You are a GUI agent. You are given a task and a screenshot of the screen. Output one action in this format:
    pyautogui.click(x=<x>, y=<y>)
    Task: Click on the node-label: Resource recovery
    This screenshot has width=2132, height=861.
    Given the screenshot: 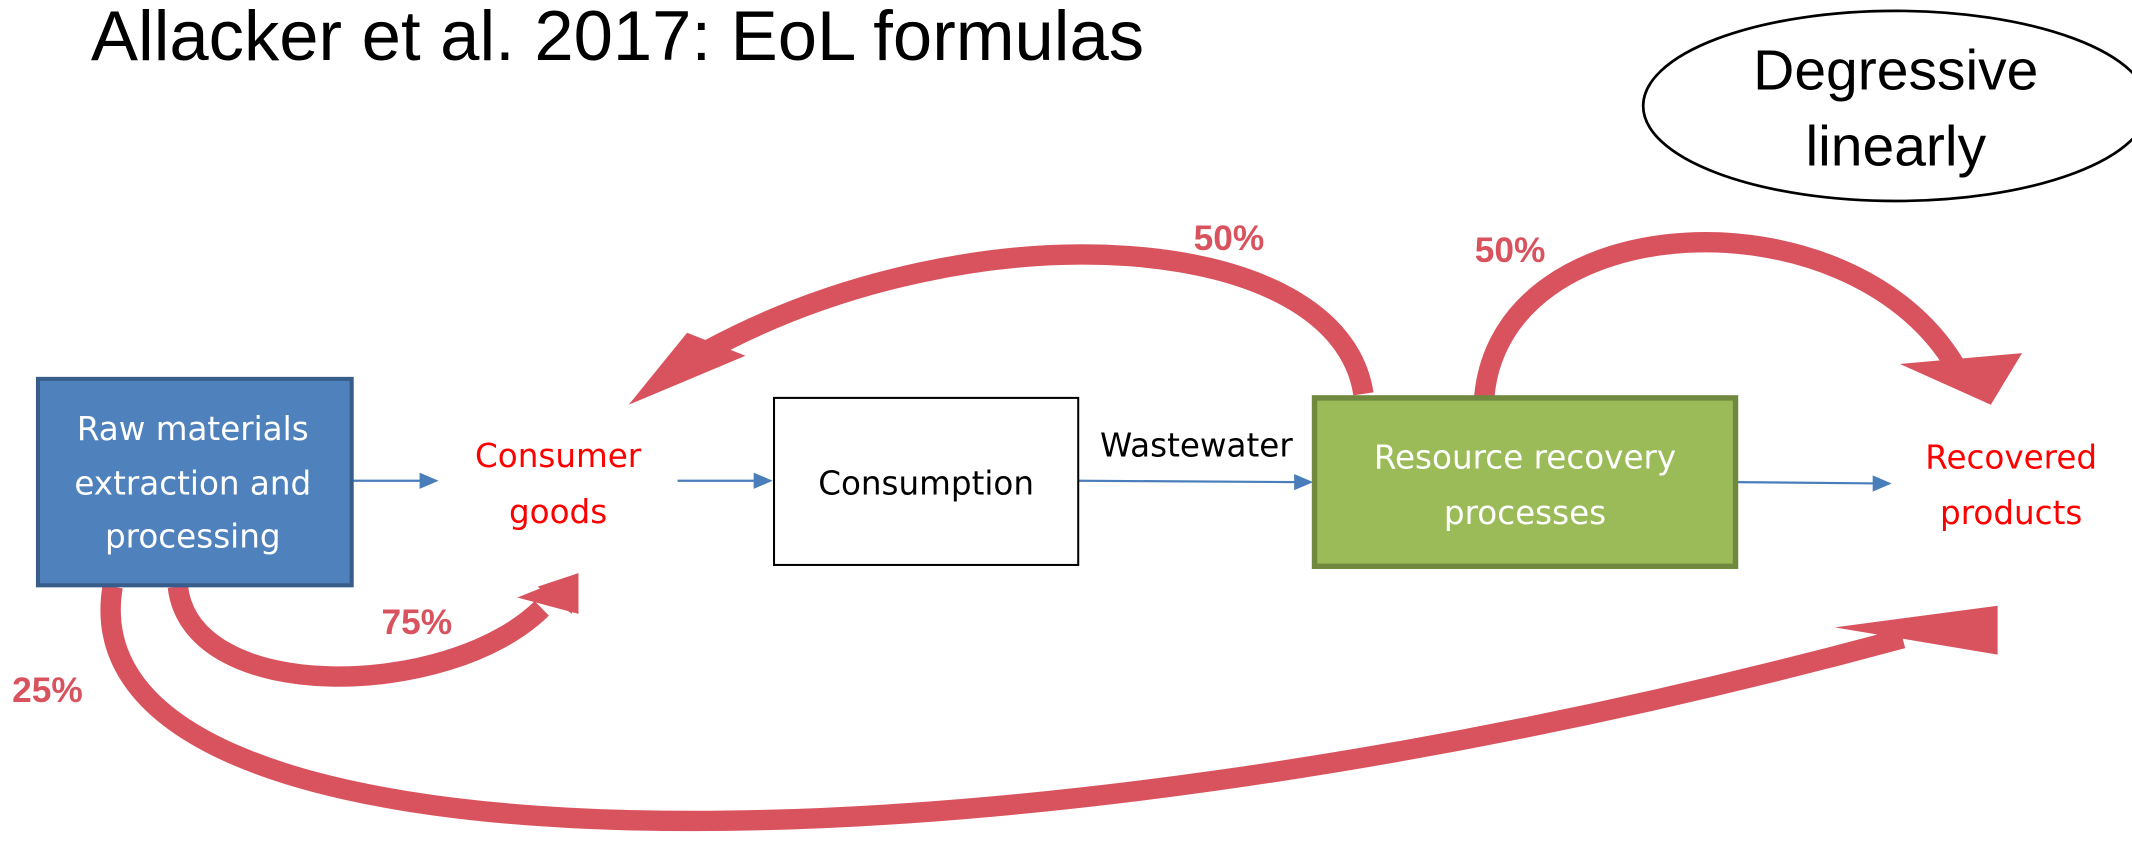 What is the action you would take?
    pyautogui.click(x=1525, y=458)
    